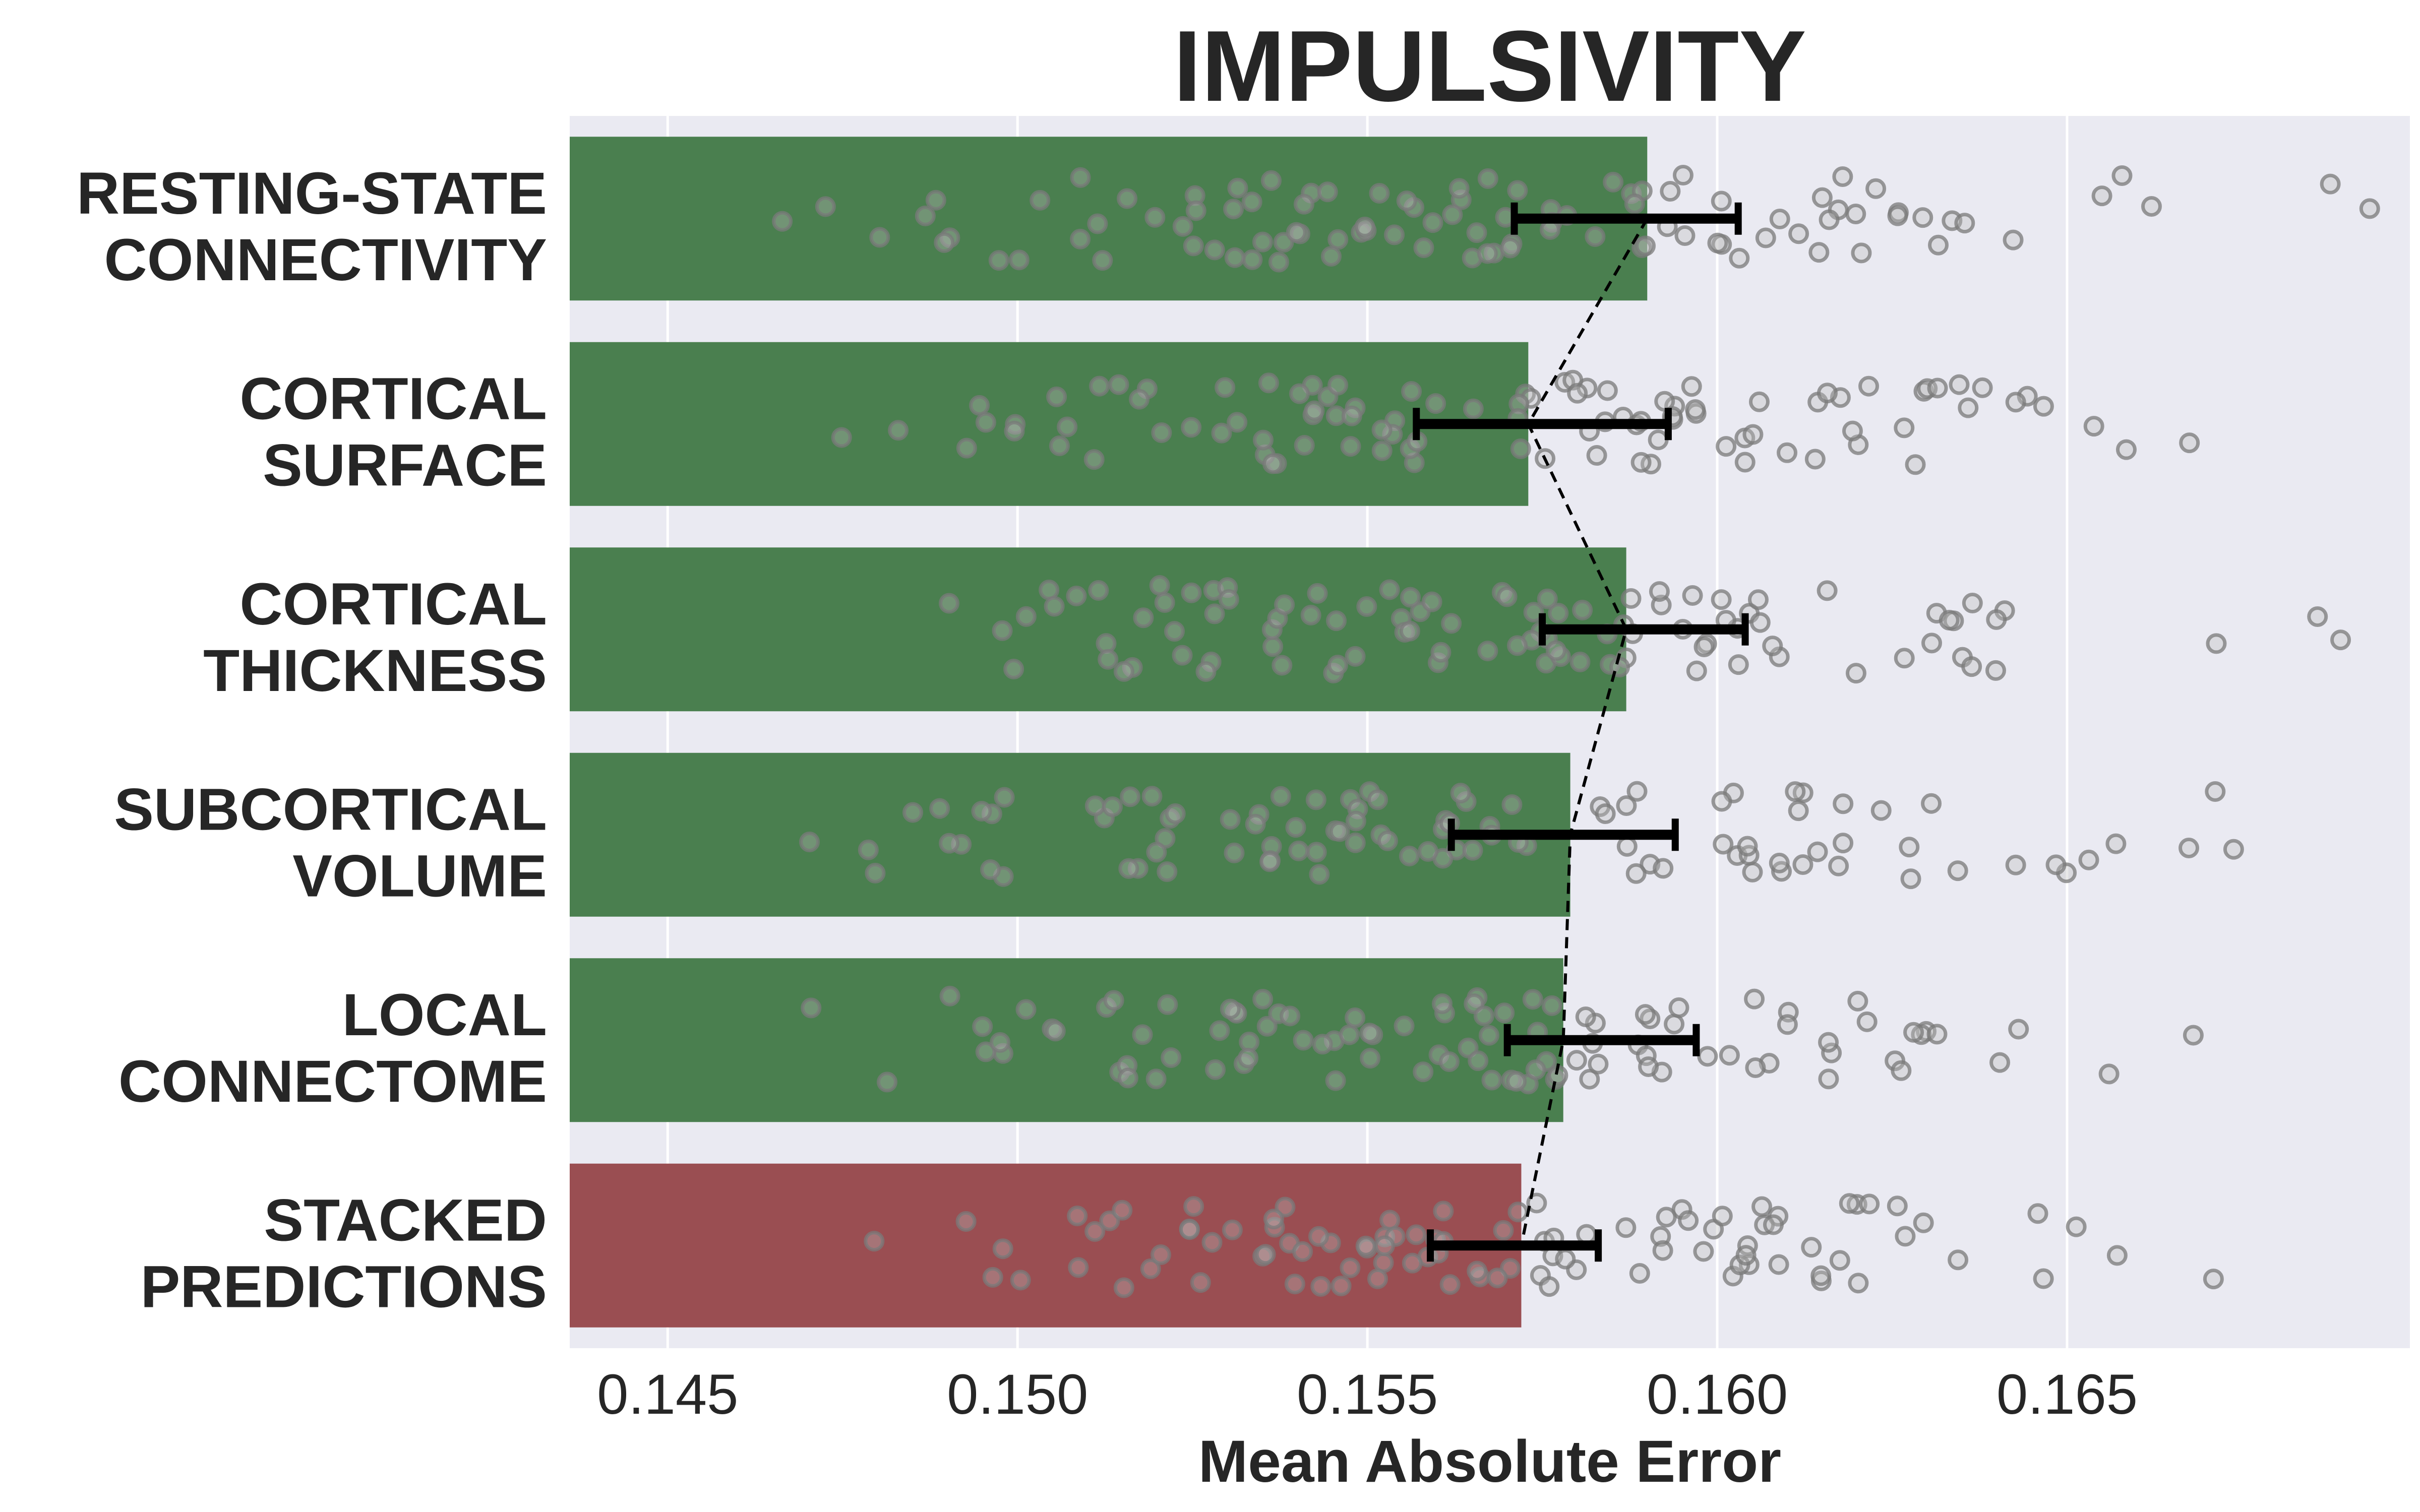 The width and height of the screenshot is (2420, 1512). Describe the element at coordinates (393, 604) in the screenshot. I see `category-label-line1: CORTICAL` at that location.